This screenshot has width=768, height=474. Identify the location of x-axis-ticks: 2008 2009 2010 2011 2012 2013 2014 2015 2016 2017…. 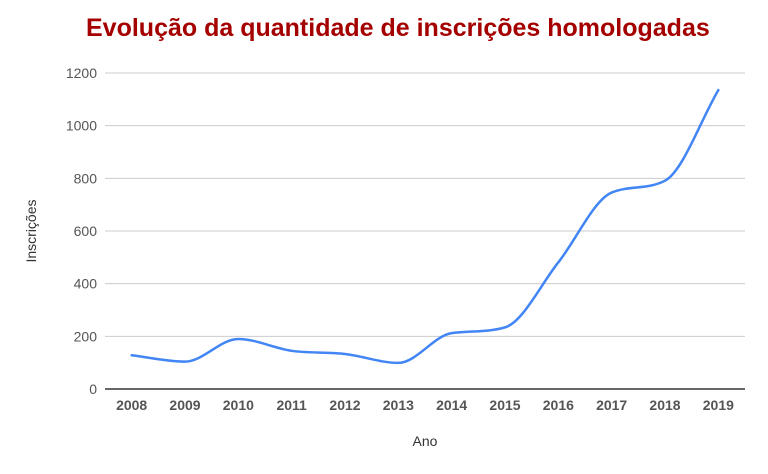
(425, 405).